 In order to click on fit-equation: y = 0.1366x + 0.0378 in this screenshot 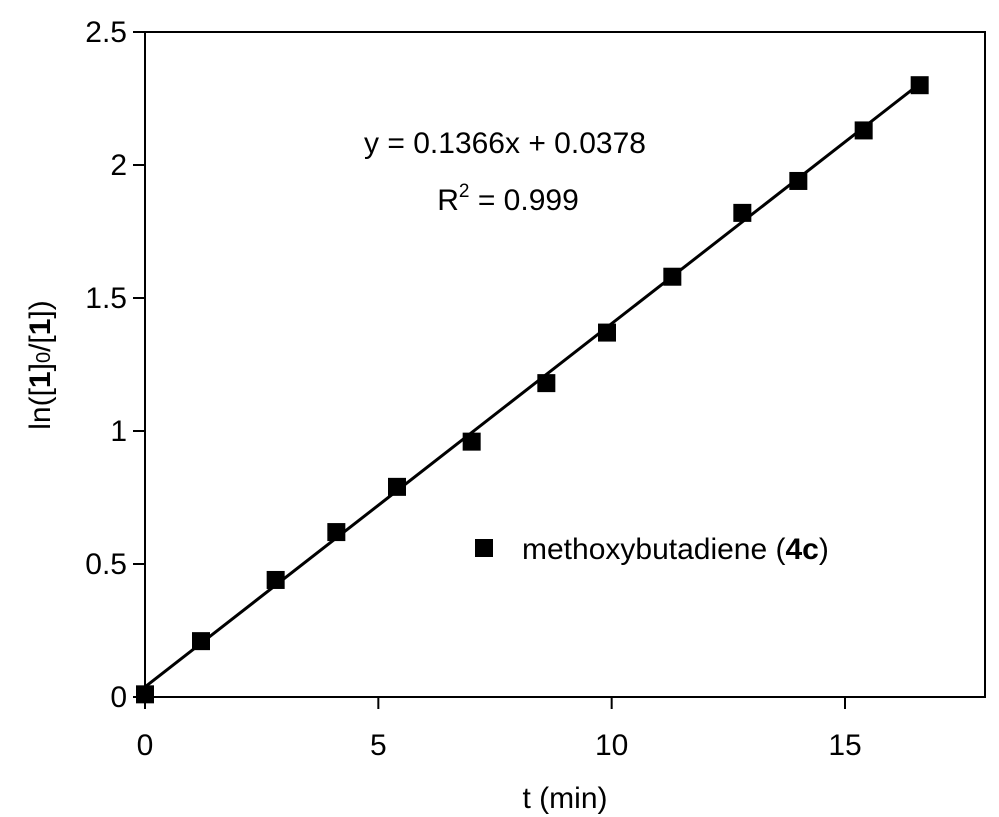, I will do `click(505, 143)`.